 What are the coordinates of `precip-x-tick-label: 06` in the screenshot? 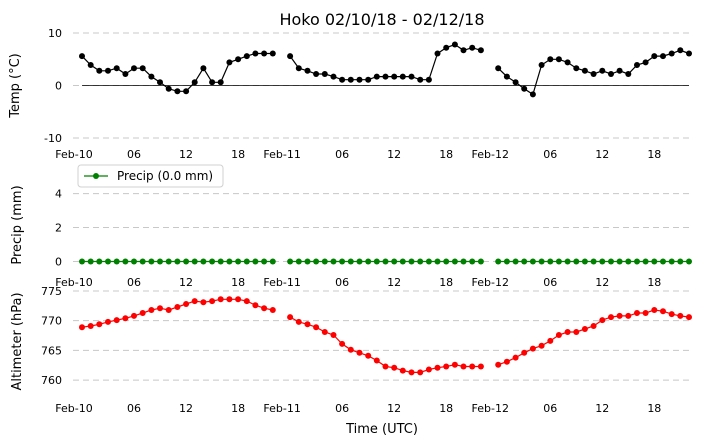 It's located at (342, 282).